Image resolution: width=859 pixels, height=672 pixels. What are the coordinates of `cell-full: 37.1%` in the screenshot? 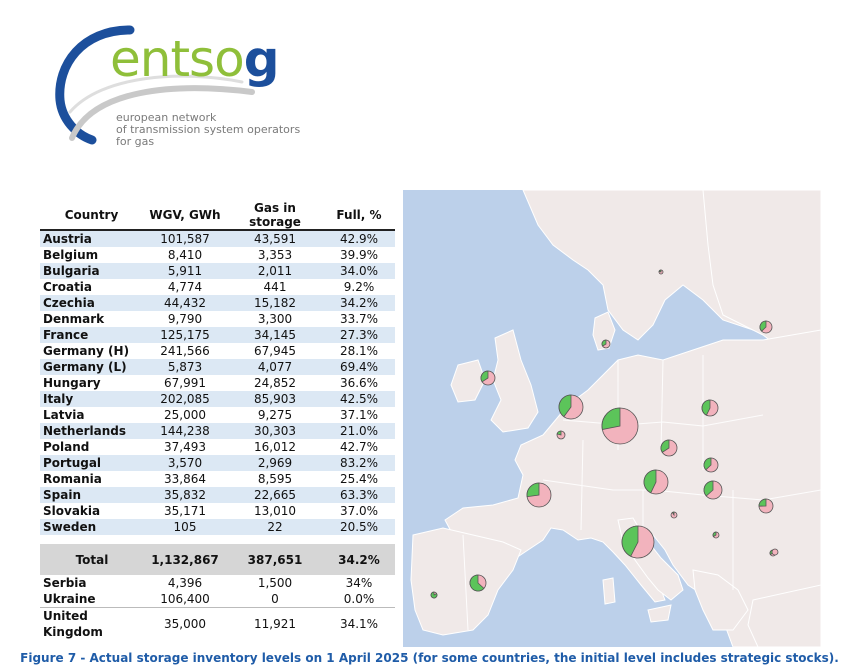 It's located at (359, 415).